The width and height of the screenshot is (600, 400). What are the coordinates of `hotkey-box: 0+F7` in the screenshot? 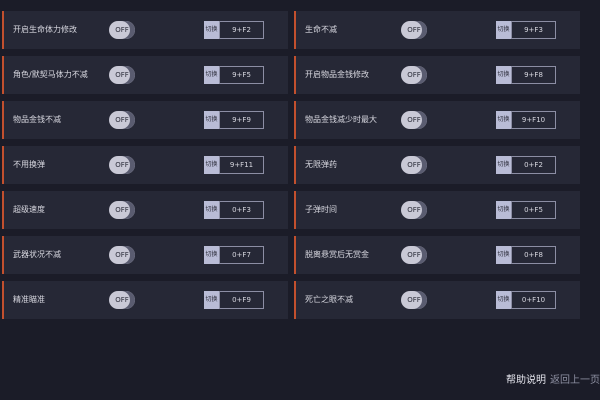 It's located at (241, 255).